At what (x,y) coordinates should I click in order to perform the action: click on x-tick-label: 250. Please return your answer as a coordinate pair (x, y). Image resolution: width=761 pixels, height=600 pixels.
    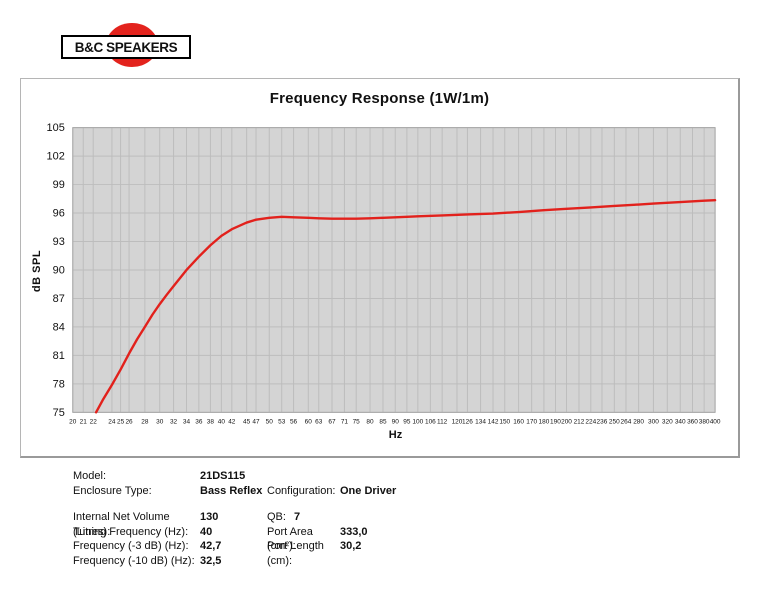
    Looking at the image, I should click on (614, 421).